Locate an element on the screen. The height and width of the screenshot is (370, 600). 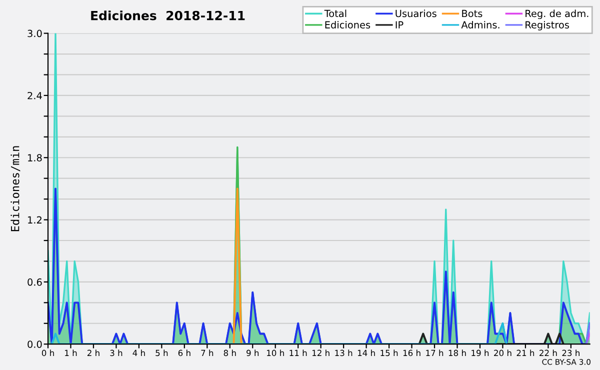
x-tick-label: 17 h is located at coordinates (435, 353).